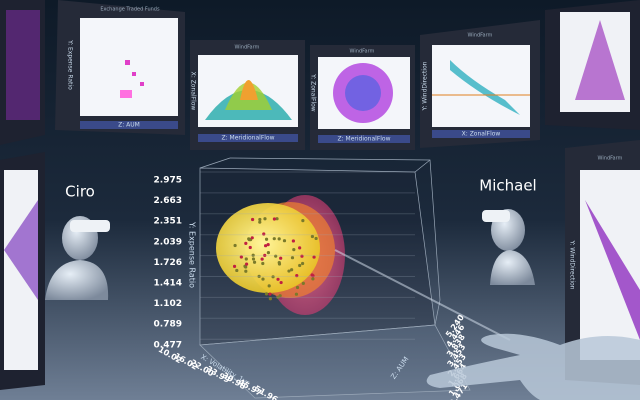 This screenshot has width=640, height=400. I want to click on panel: WindFarm Y: WindDirection X: ZonalFlow, so click(480, 84).